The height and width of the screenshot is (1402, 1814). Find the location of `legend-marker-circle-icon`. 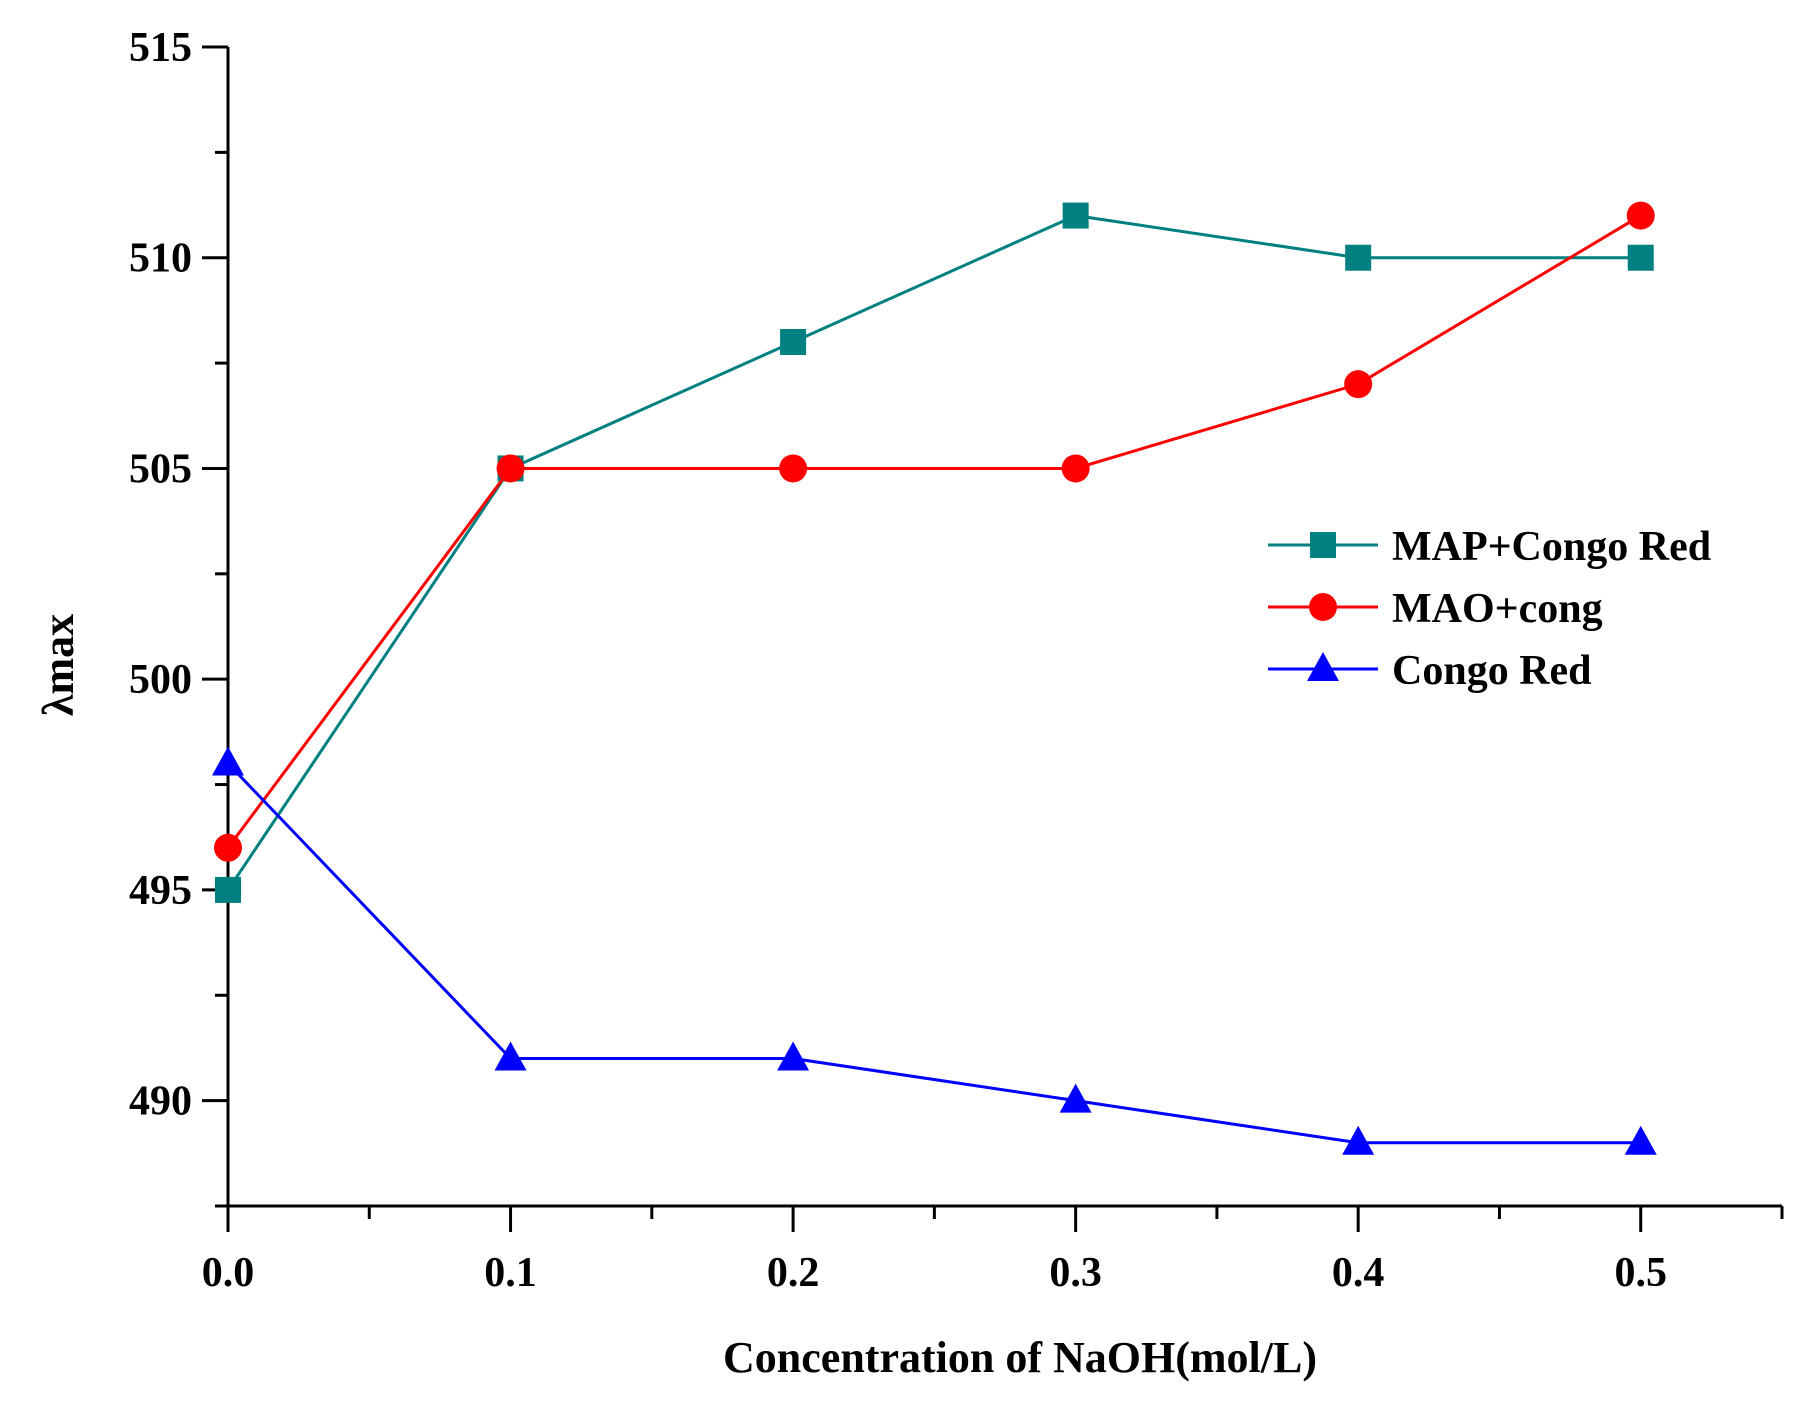

legend-marker-circle-icon is located at coordinates (1323, 607).